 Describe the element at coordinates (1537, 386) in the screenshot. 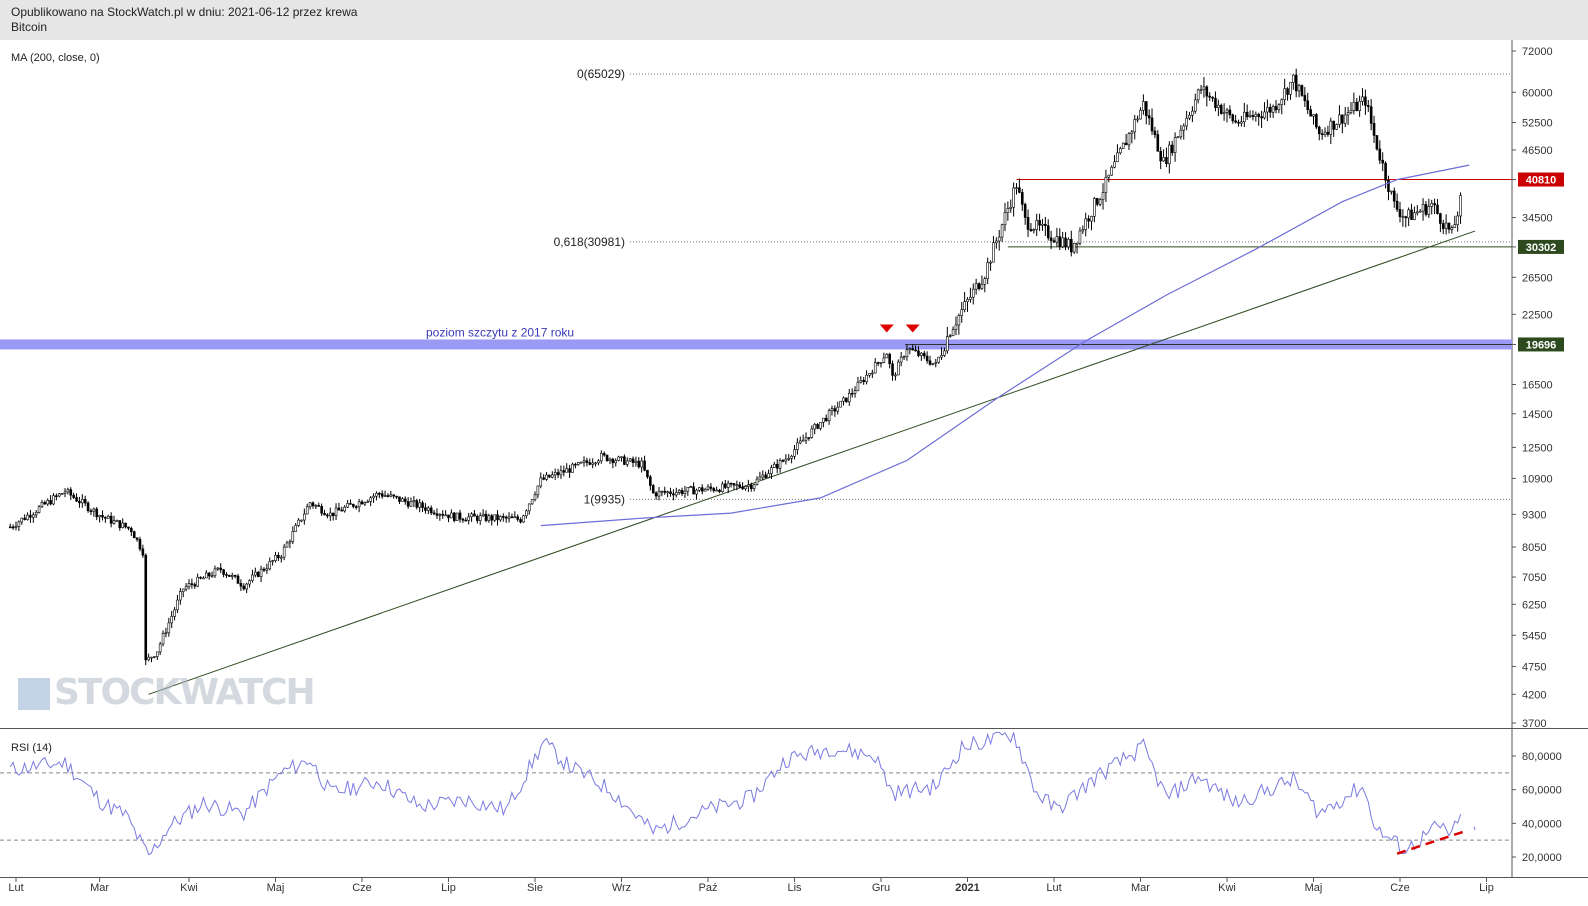

I see `price-tick-label: 16500` at that location.